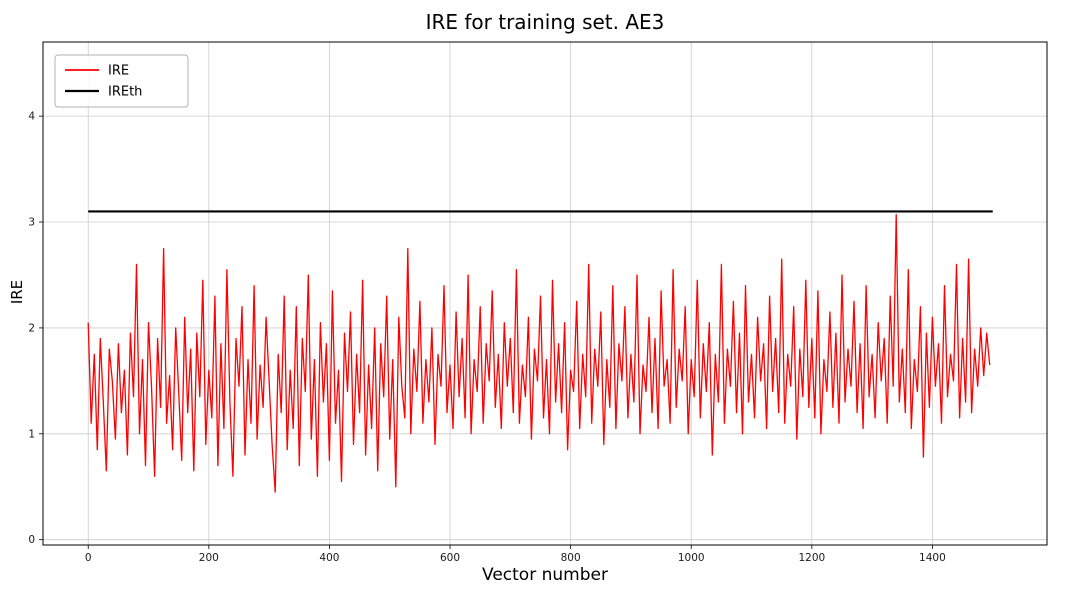 The width and height of the screenshot is (1068, 604). Describe the element at coordinates (450, 558) in the screenshot. I see `x-tick-label: 600` at that location.